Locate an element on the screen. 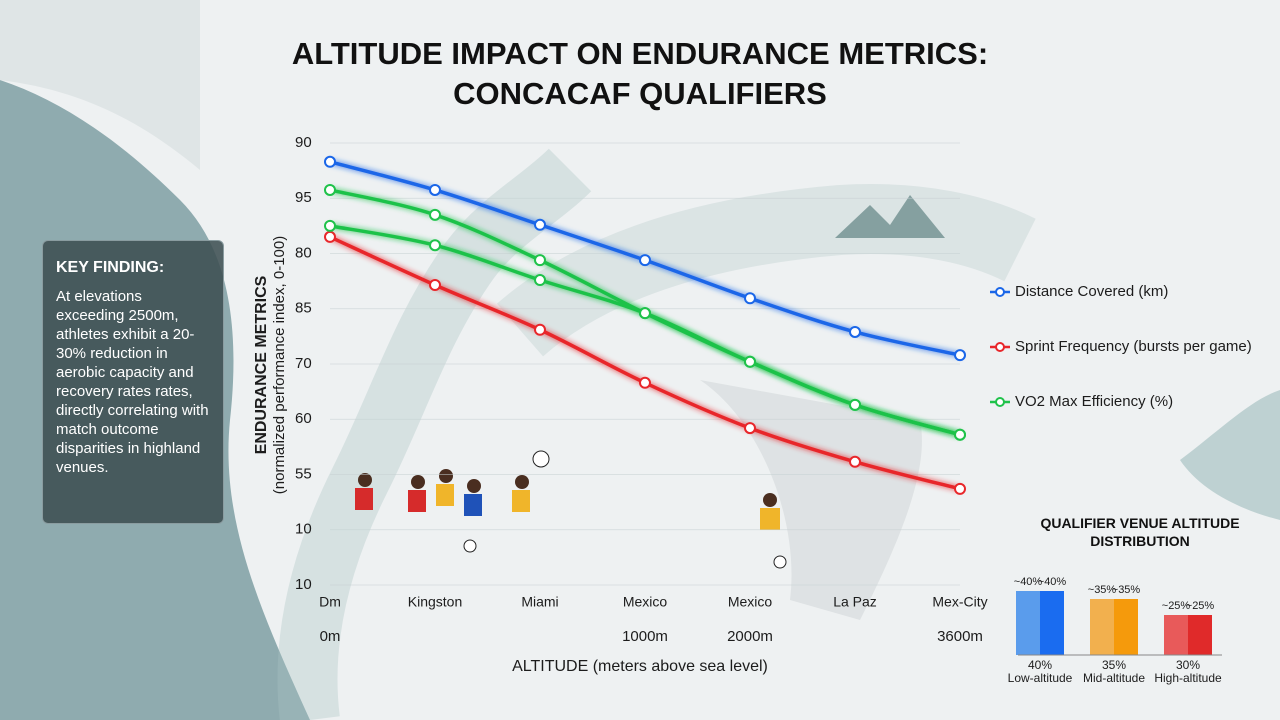 The height and width of the screenshot is (720, 1280). legend-label: Distance Covered (km) is located at coordinates (1091, 291).